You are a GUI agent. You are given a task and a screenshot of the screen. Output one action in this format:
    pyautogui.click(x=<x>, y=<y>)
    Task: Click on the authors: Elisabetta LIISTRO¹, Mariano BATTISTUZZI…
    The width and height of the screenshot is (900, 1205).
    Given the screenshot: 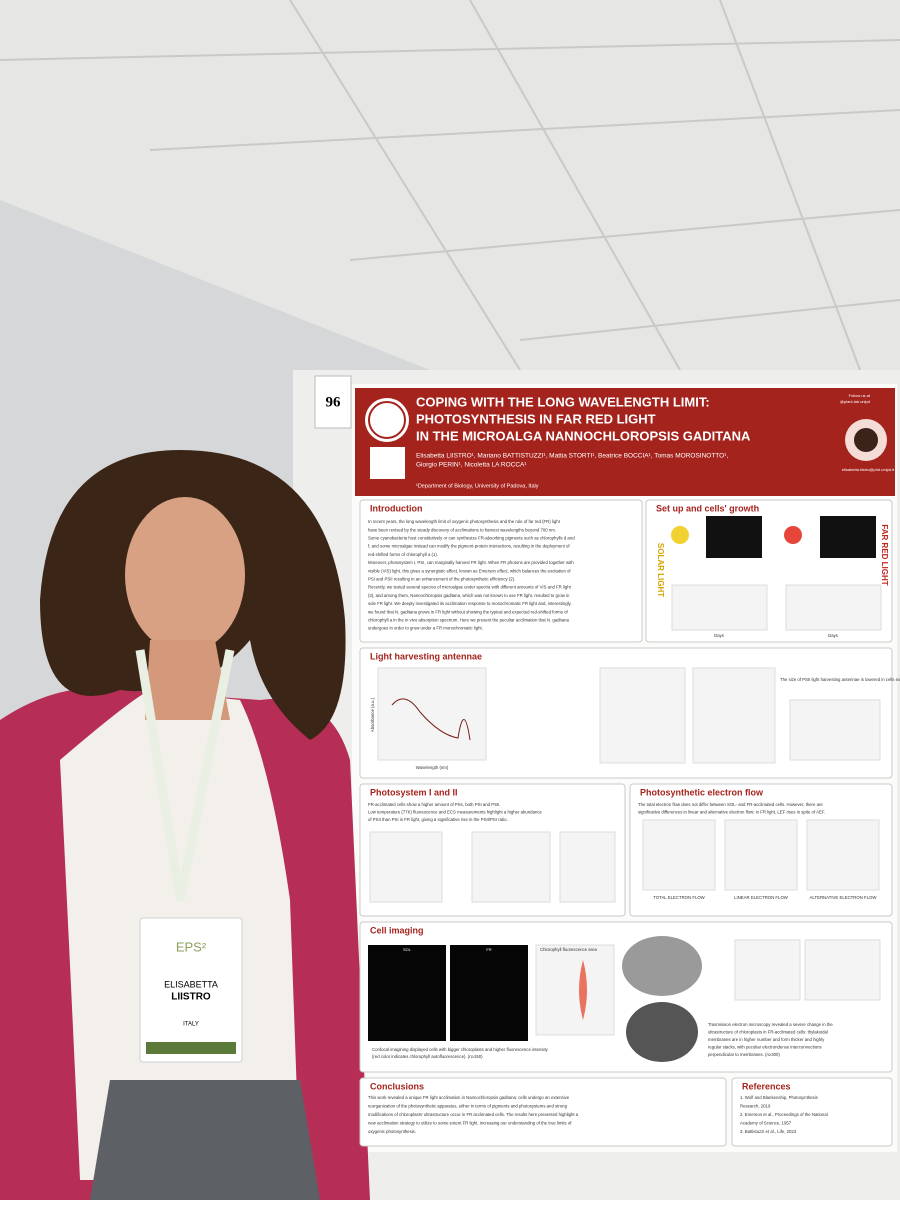 What is the action you would take?
    pyautogui.click(x=572, y=456)
    